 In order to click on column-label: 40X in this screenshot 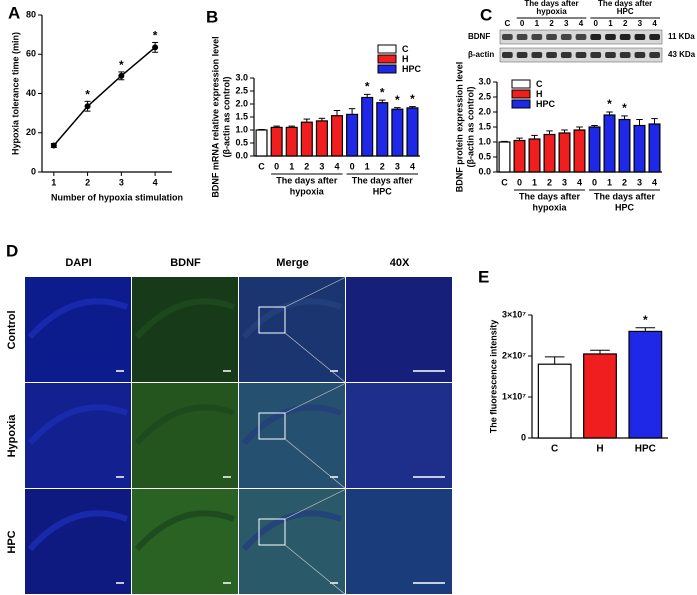, I will do `click(400, 263)`.